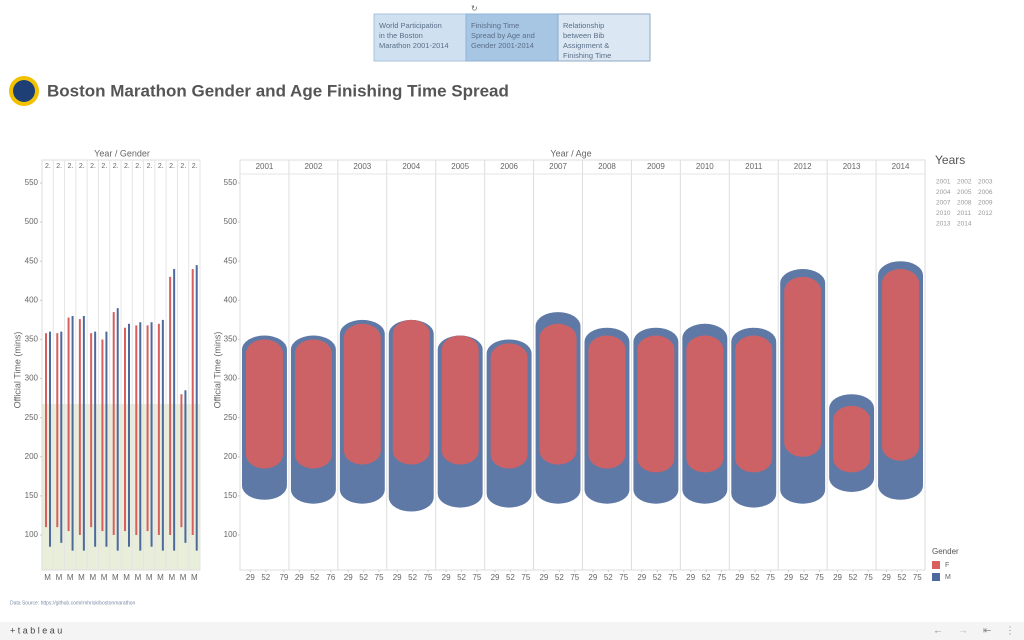  I want to click on x-tick-label: 79, so click(283, 577).